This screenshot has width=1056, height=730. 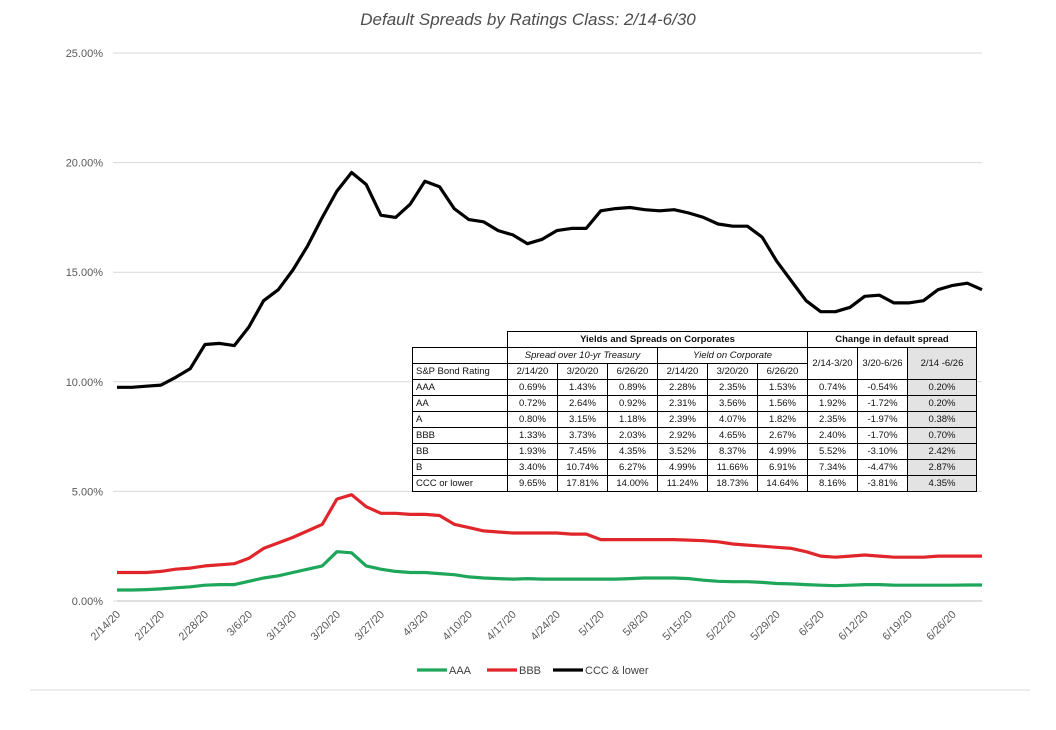 I want to click on x-tick-label: 4/17/20, so click(x=502, y=626).